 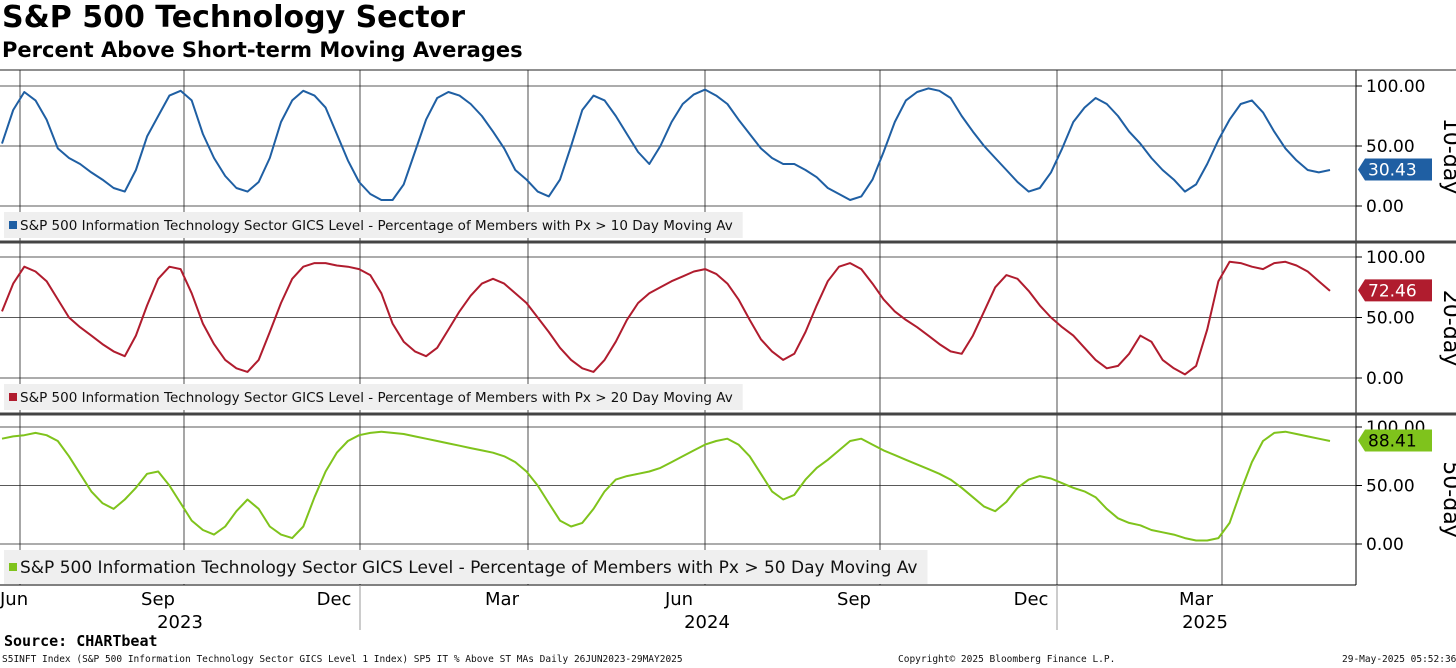 What do you see at coordinates (1399, 659) in the screenshot?
I see `timestamp: 29-May-2025 05:52:36` at bounding box center [1399, 659].